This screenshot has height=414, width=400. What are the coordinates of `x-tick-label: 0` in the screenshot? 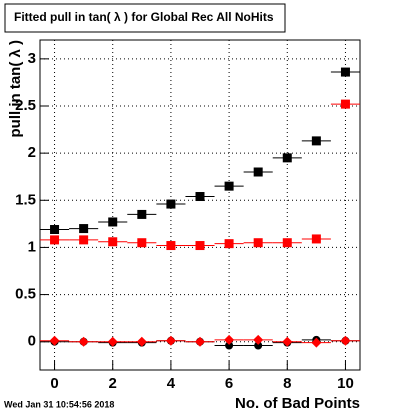 It's located at (54, 383).